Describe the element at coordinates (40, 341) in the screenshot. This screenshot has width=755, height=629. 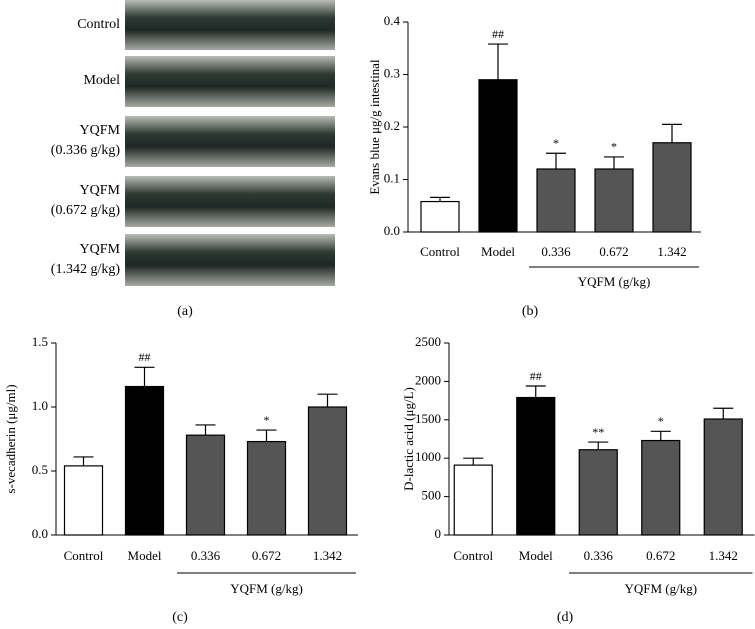
I see `y-tick-label: 1.5` at that location.